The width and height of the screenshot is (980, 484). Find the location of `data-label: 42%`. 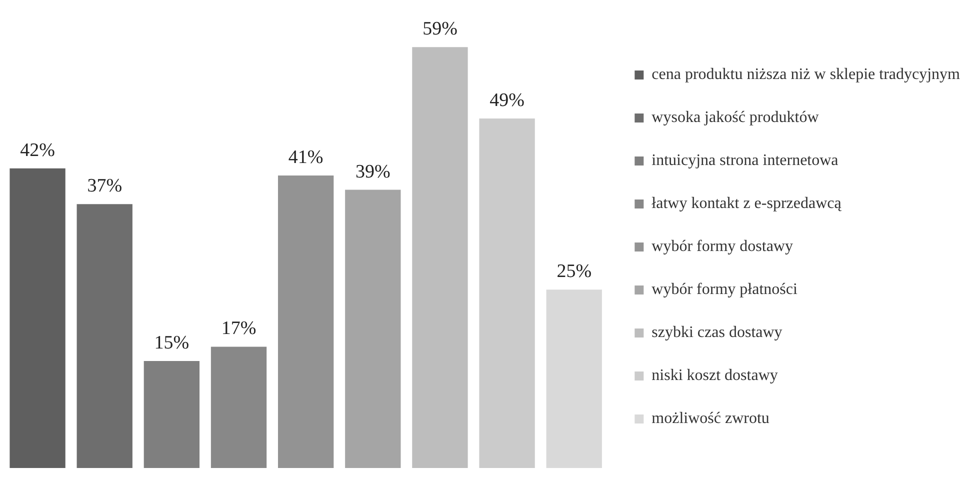

data-label: 42% is located at coordinates (38, 150).